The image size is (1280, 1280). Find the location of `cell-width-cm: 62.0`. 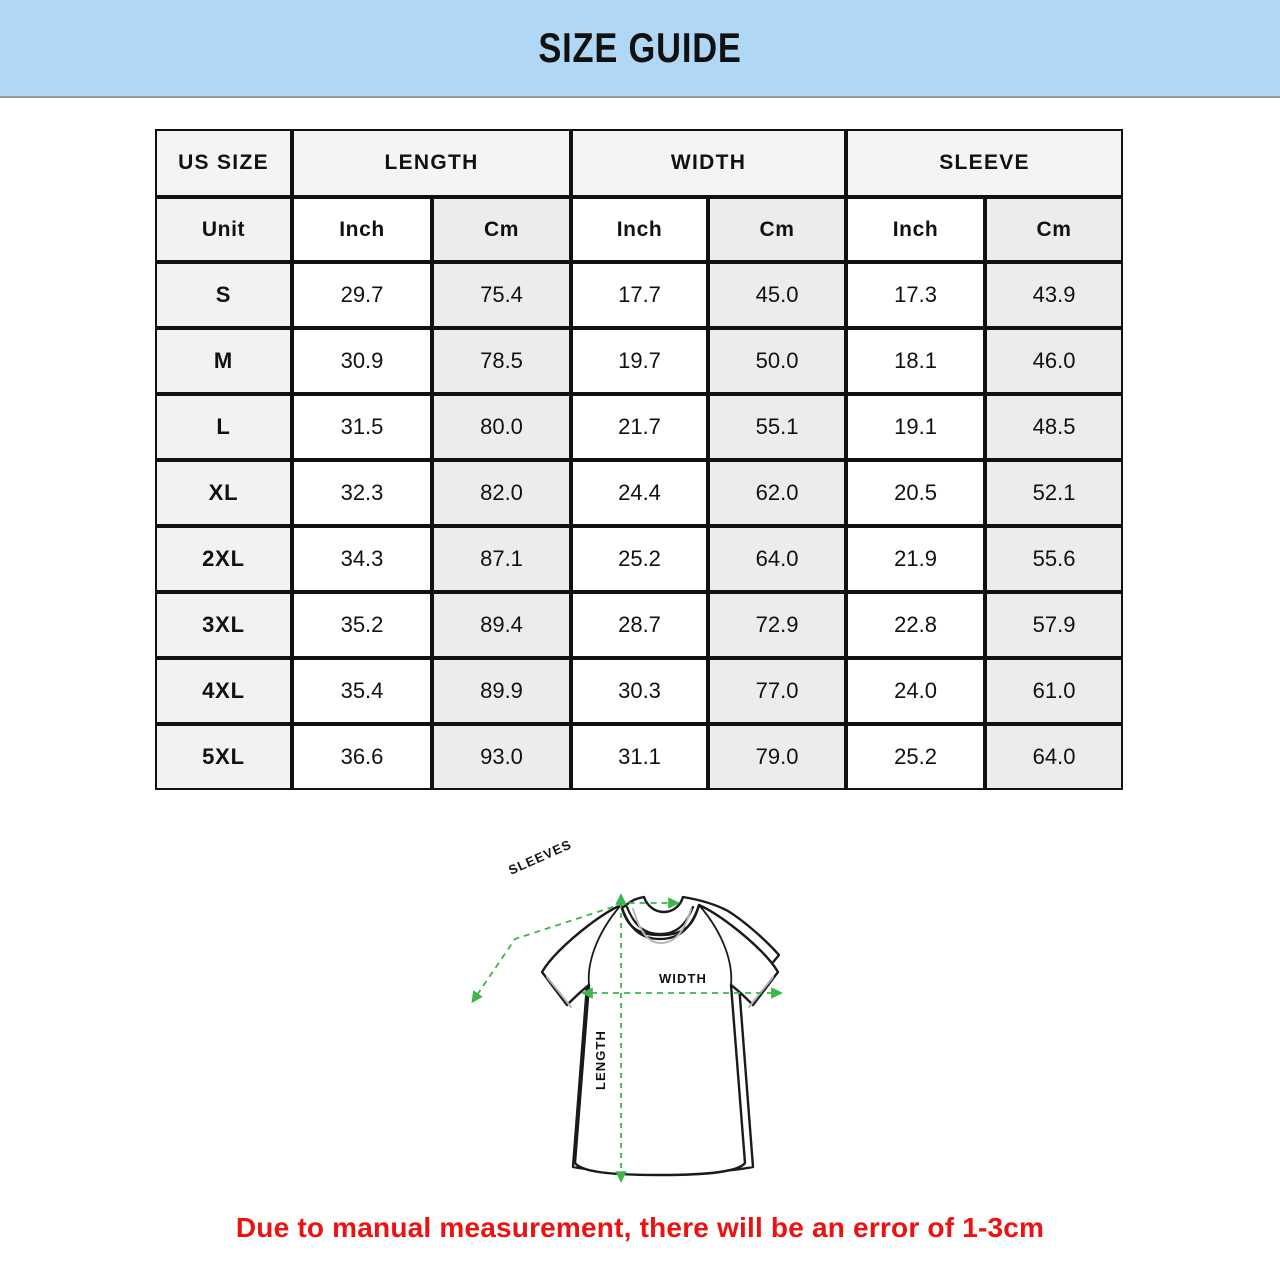

cell-width-cm: 62.0 is located at coordinates (777, 493).